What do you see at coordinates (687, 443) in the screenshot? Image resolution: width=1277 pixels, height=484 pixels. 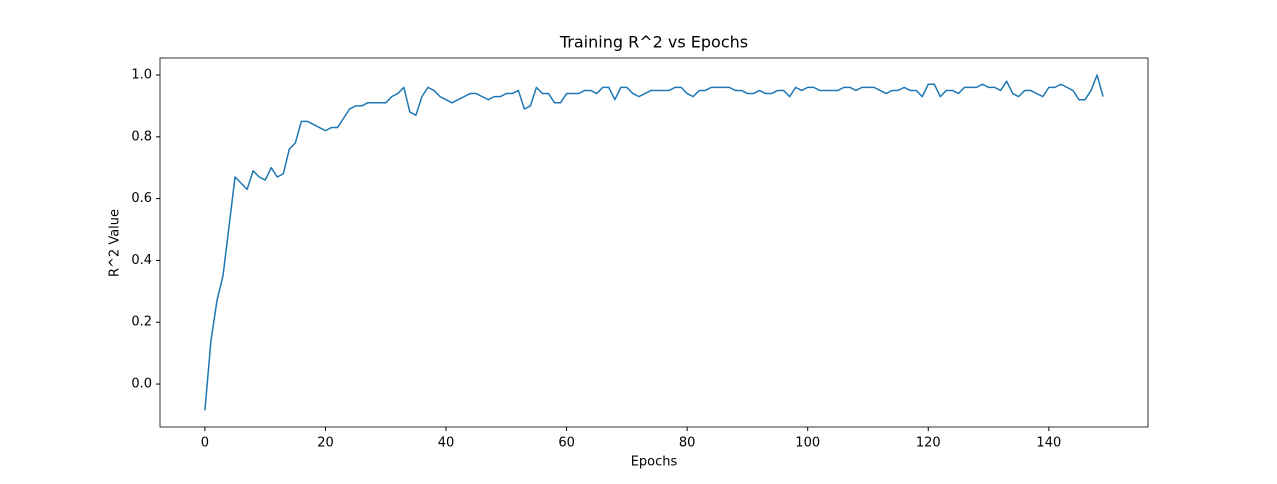 I see `x-tick-label: 80` at bounding box center [687, 443].